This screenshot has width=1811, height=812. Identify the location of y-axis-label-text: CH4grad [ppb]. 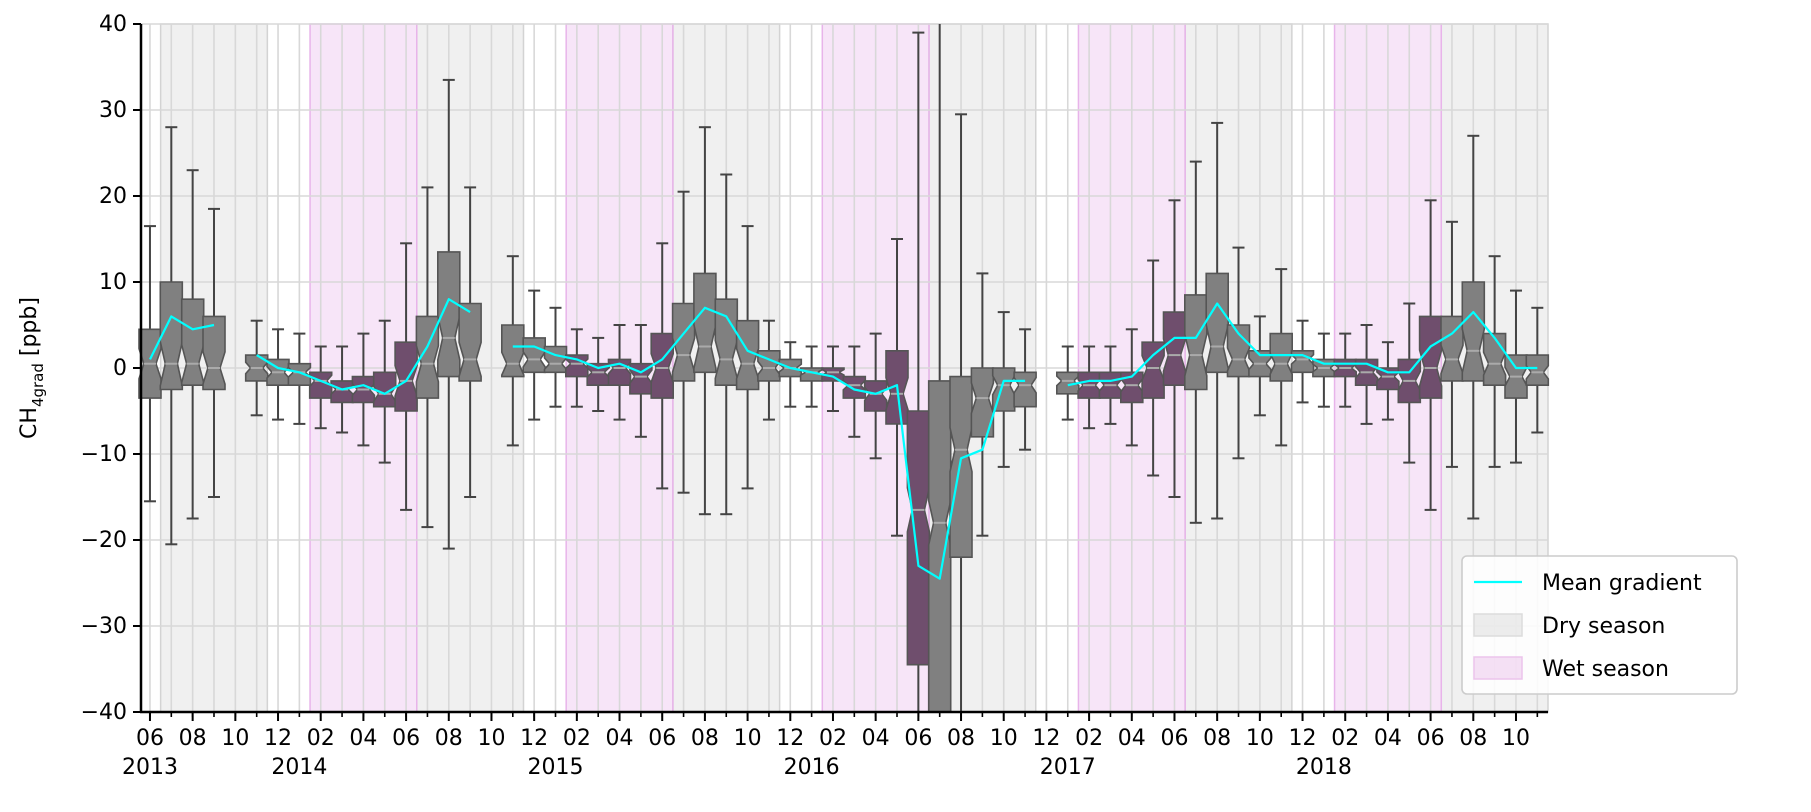
(32, 368).